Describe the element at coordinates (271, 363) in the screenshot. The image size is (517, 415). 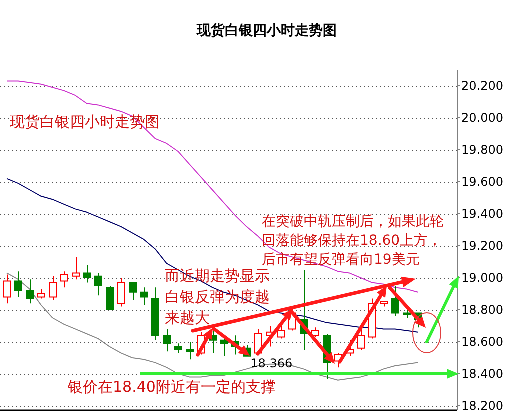
I see `annotation: 18.366` at that location.